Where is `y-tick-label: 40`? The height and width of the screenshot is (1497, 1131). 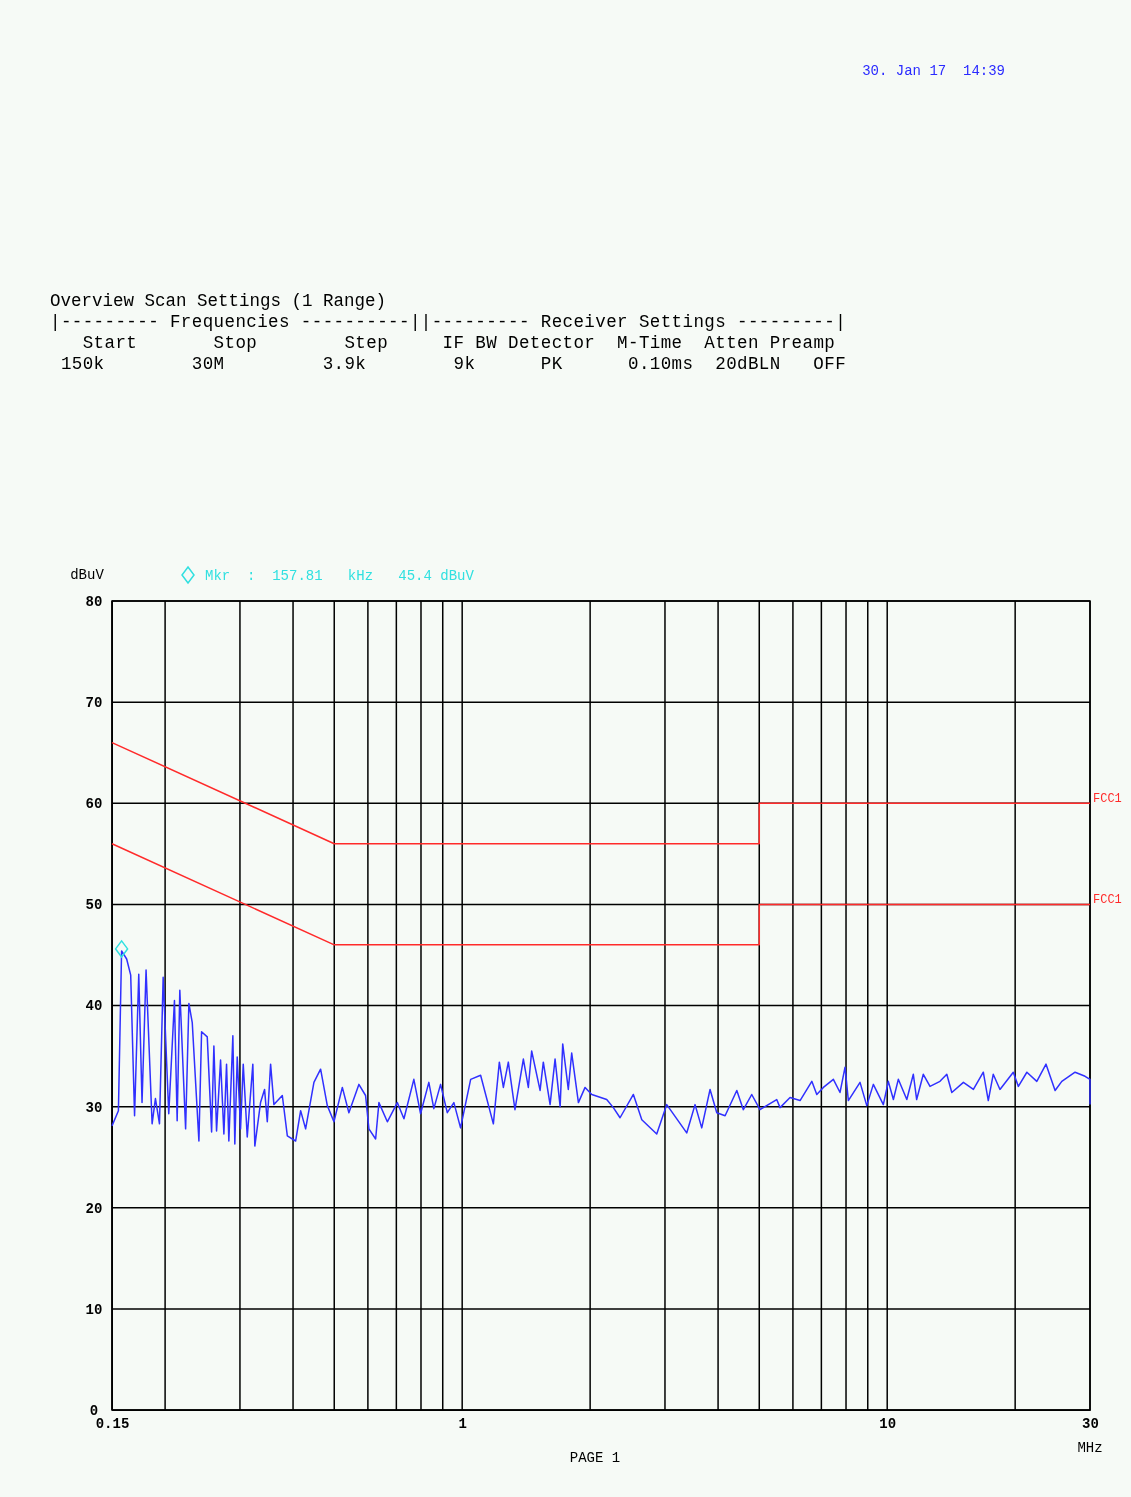 y-tick-label: 40 is located at coordinates (94, 1006).